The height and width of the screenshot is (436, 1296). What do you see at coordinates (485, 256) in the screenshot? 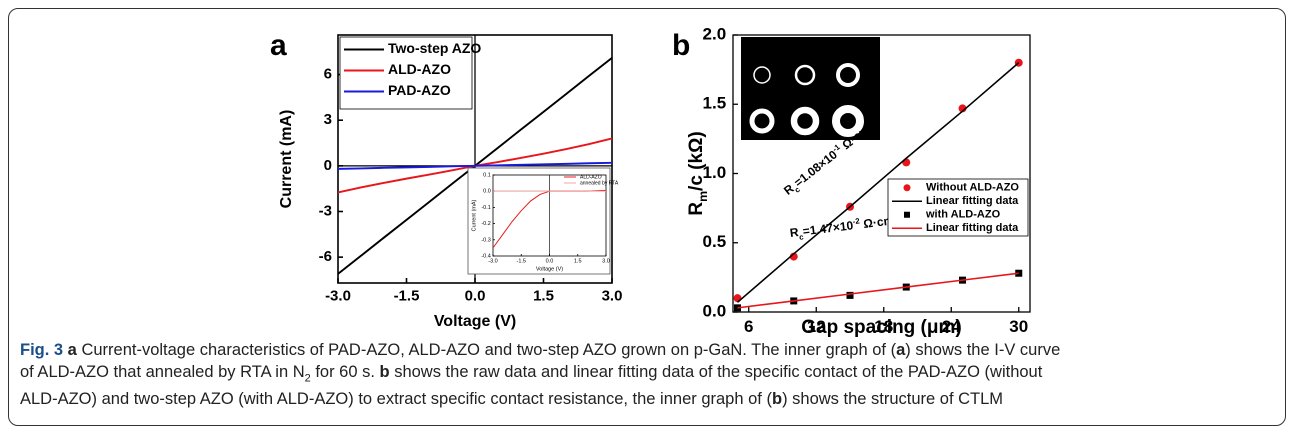
I see `y-tick-label: -0.4` at bounding box center [485, 256].